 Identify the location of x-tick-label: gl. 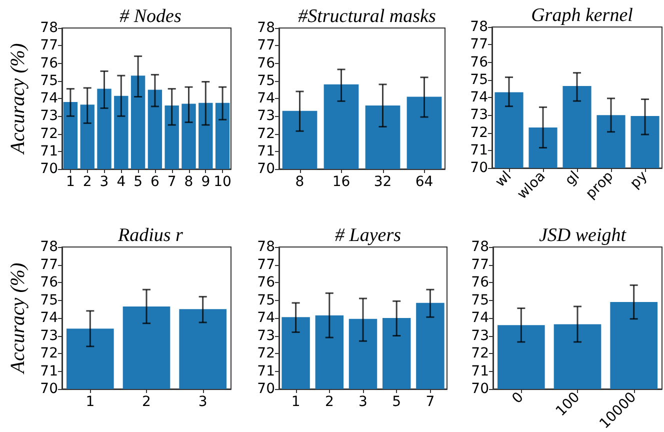
(572, 178).